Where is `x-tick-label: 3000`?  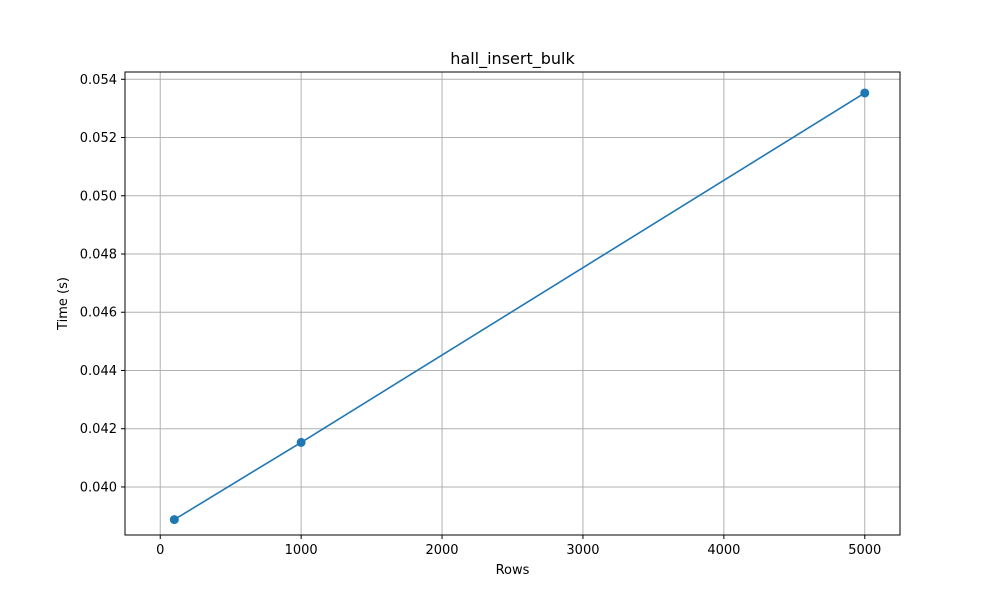 x-tick-label: 3000 is located at coordinates (582, 550).